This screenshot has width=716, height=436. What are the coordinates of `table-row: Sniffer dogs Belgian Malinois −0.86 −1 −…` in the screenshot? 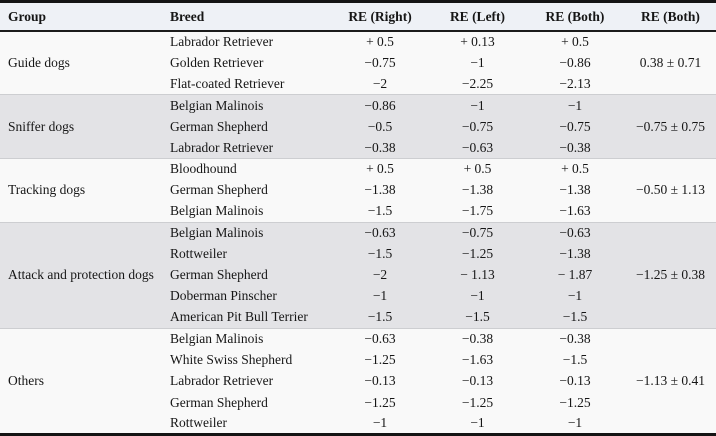 It's located at (358, 126).